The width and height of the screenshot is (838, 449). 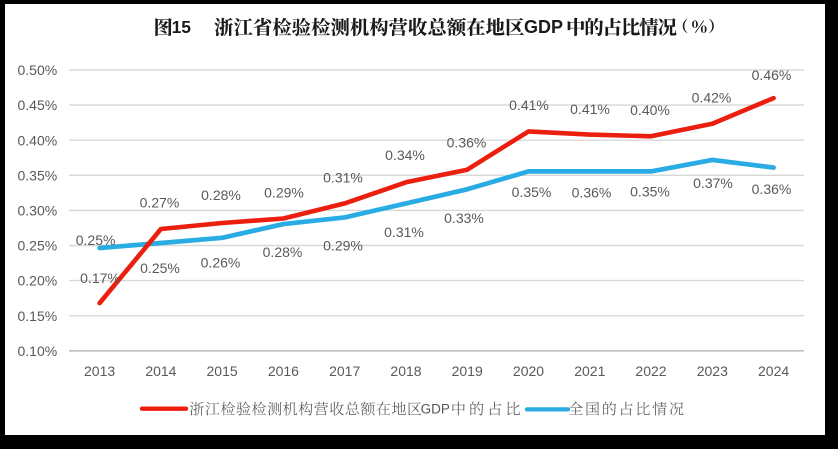 What do you see at coordinates (221, 263) in the screenshot?
I see `svg-text: 0.26%` at bounding box center [221, 263].